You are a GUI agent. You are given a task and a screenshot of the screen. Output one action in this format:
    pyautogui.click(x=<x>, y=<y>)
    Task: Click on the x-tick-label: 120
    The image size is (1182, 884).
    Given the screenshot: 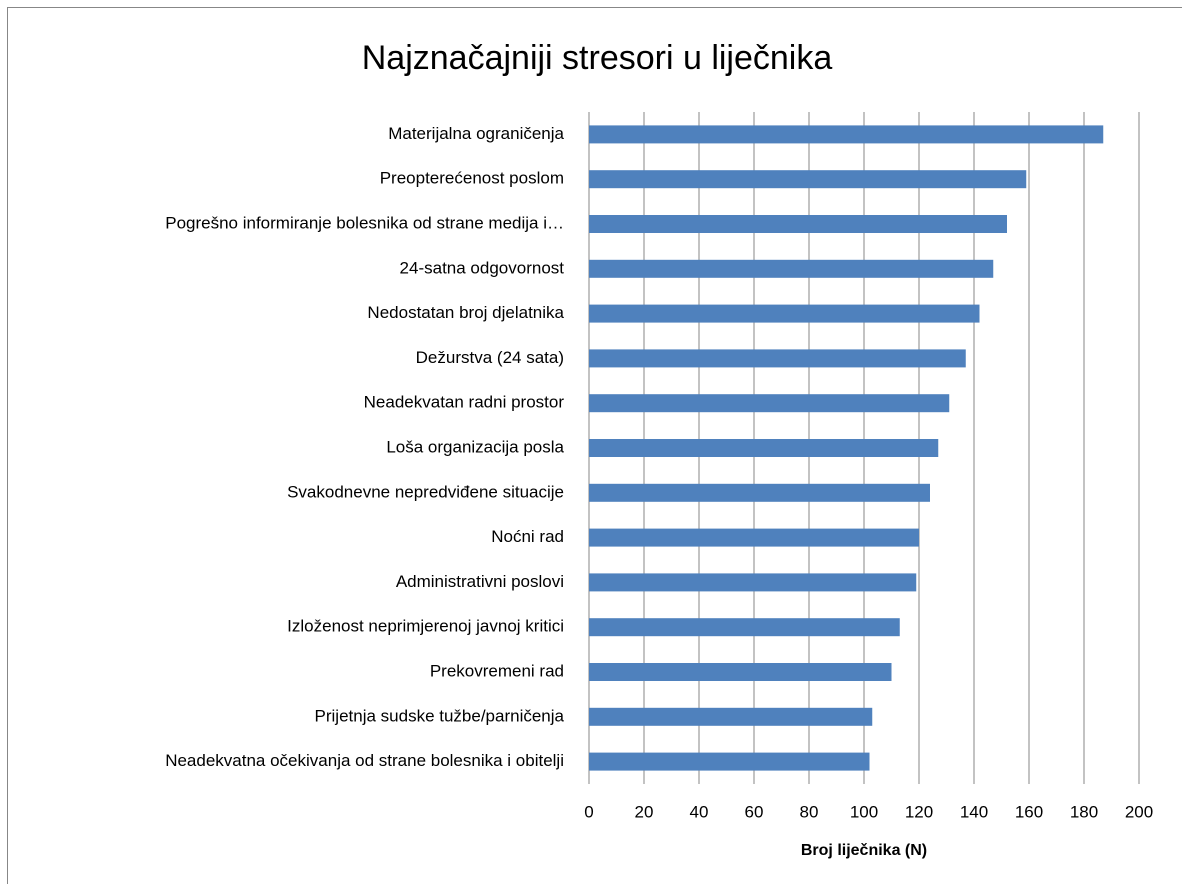 What is the action you would take?
    pyautogui.click(x=919, y=811)
    